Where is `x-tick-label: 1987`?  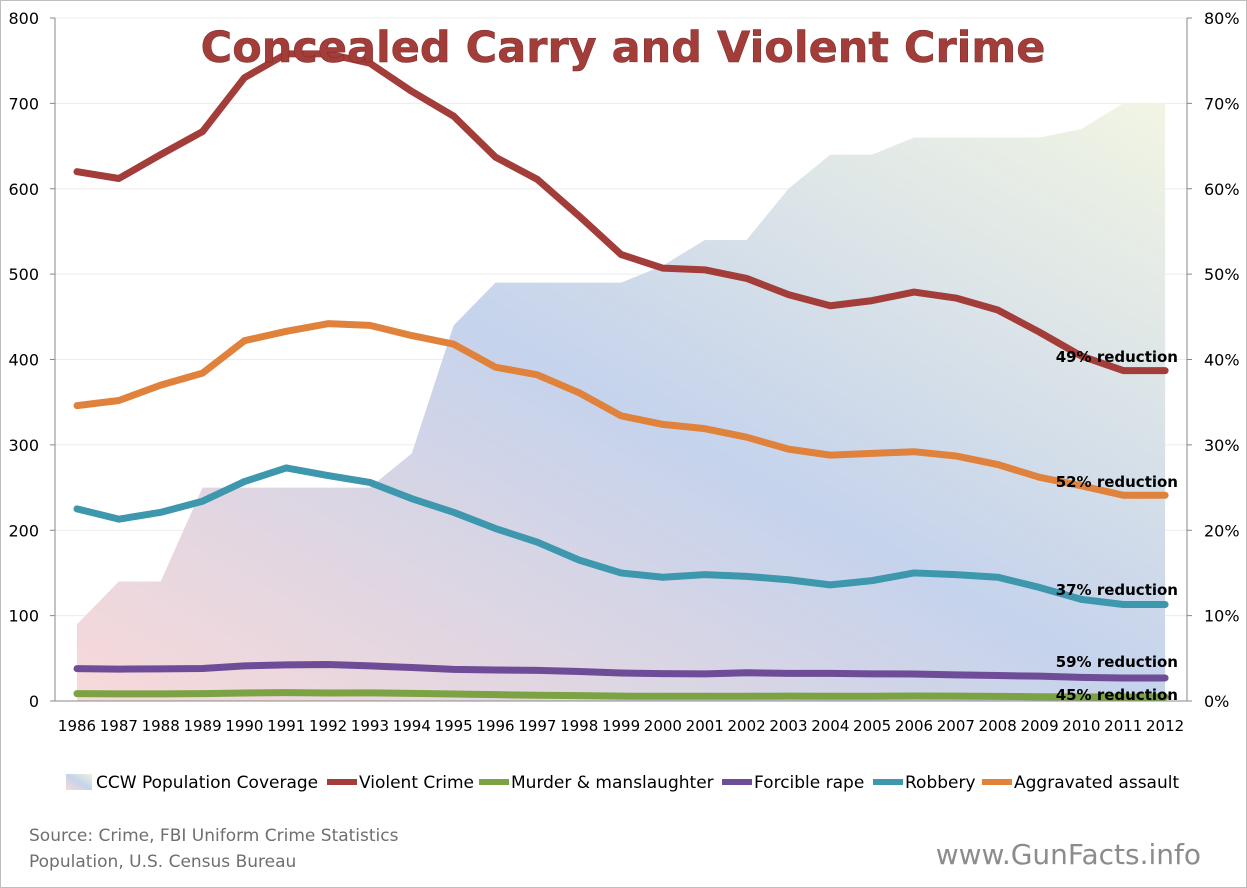 x-tick-label: 1987 is located at coordinates (119, 726).